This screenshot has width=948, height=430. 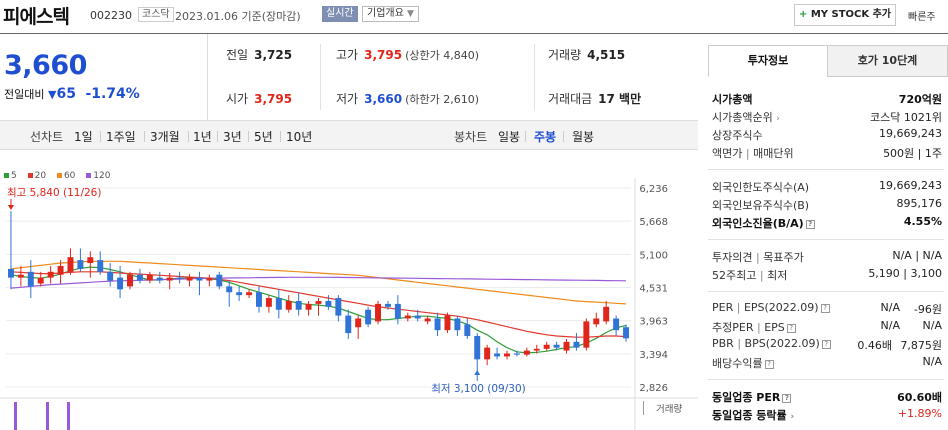 What do you see at coordinates (10, 176) in the screenshot?
I see `ma-legend-item: 5` at bounding box center [10, 176].